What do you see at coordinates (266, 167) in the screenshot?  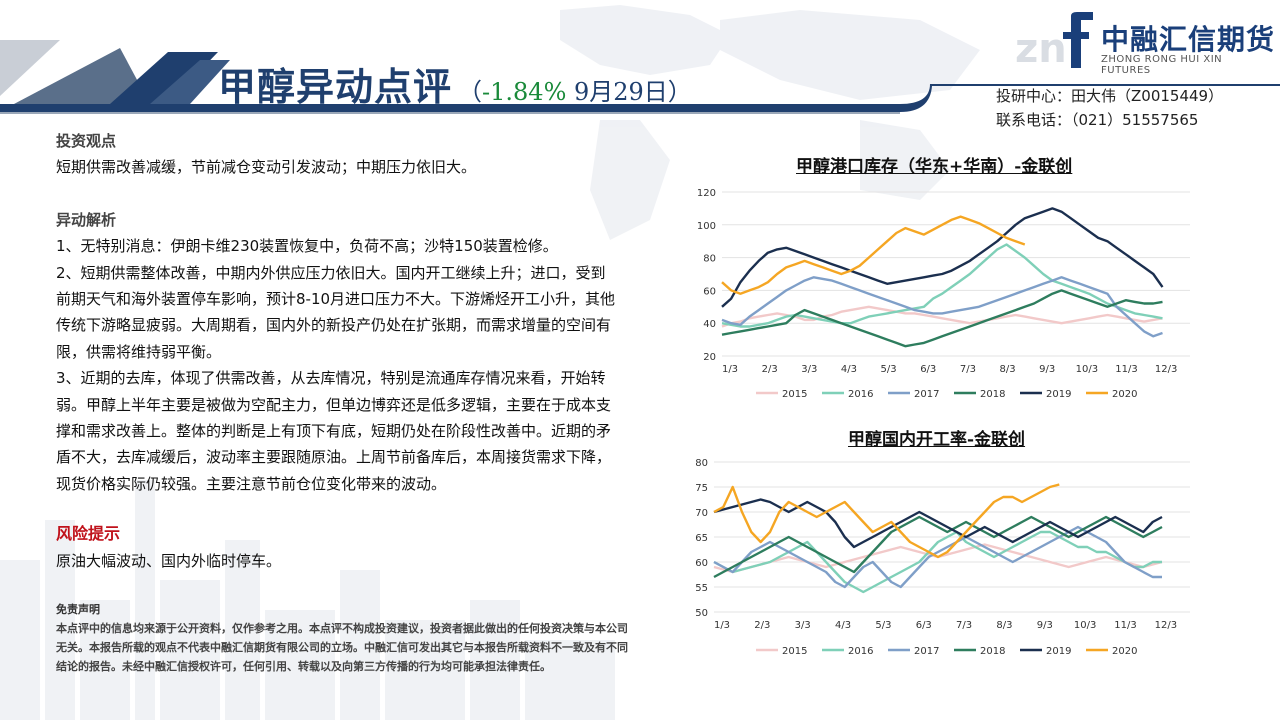 I see `view-text: 短期供需改善减缓，节前减仓变动引发波动；中期压力依旧大。` at bounding box center [266, 167].